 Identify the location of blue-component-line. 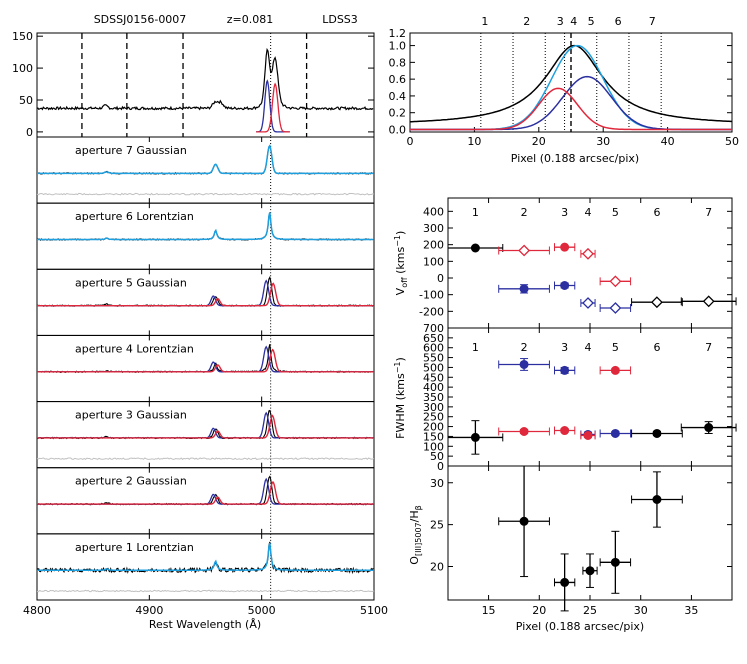
(273, 106).